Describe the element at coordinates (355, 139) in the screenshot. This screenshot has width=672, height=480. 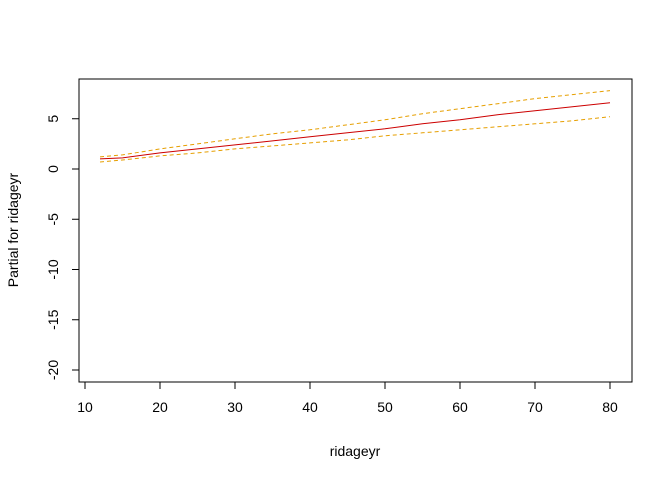
I see `lower-band-line` at that location.